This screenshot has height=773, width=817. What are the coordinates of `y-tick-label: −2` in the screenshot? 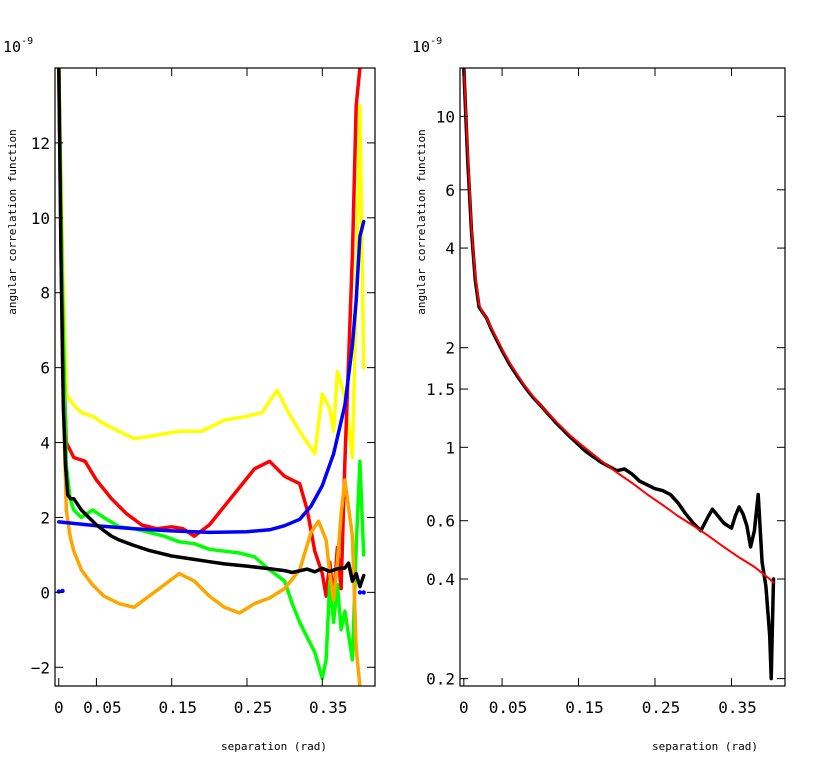 It's located at (40, 667).